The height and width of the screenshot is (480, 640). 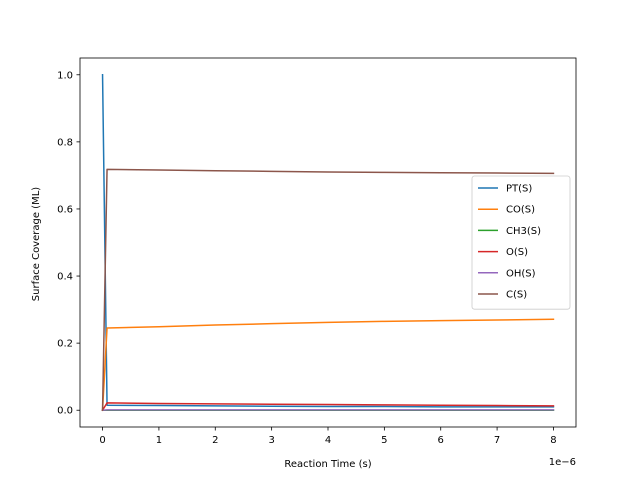 What do you see at coordinates (36, 244) in the screenshot?
I see `y-axis-label: Surface Coverage (ML)` at bounding box center [36, 244].